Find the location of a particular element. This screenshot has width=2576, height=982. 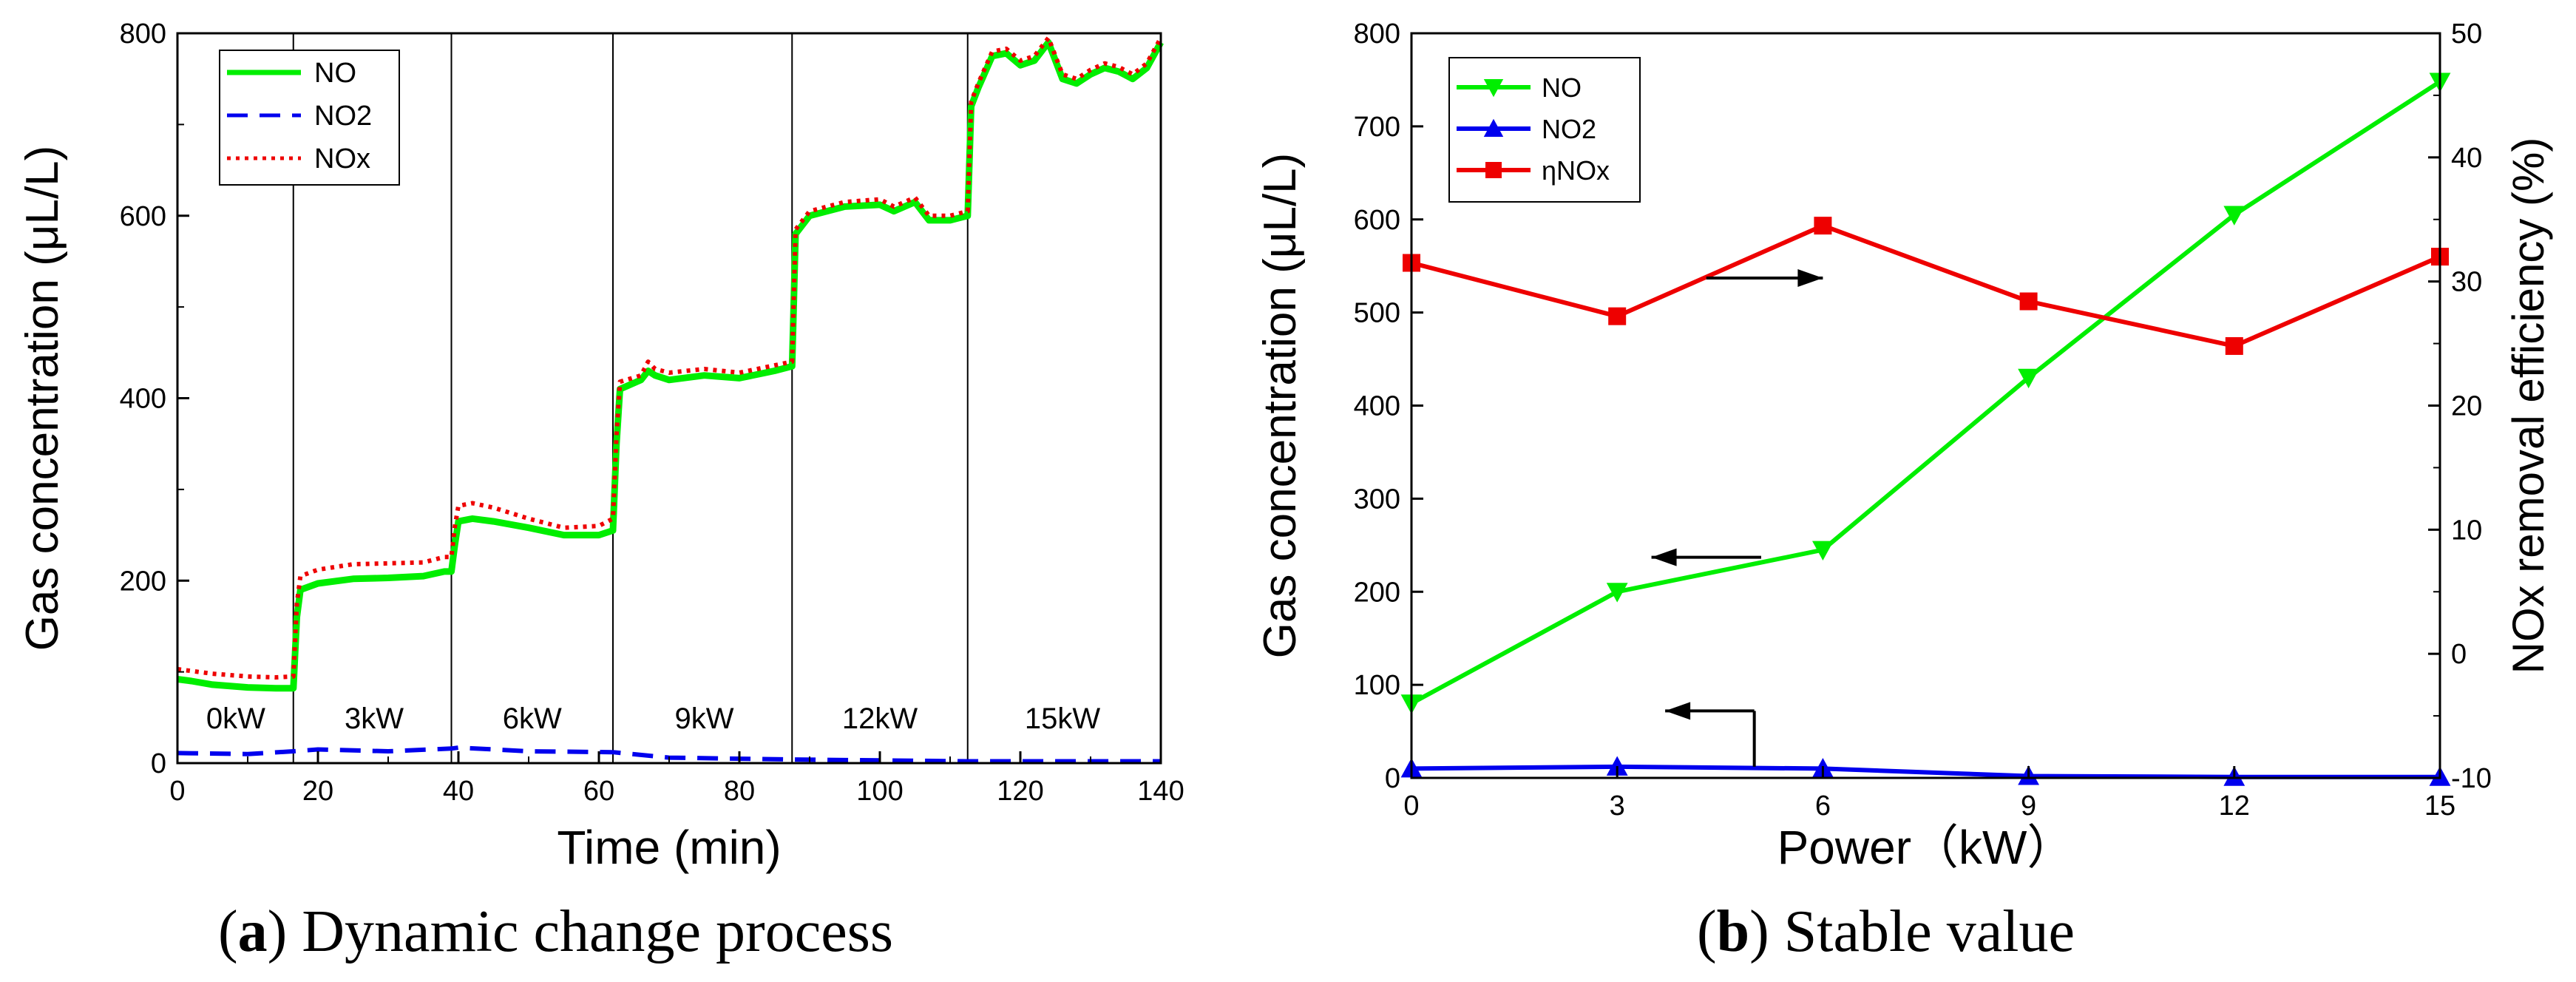

x-tick-label: 140 is located at coordinates (1160, 791).